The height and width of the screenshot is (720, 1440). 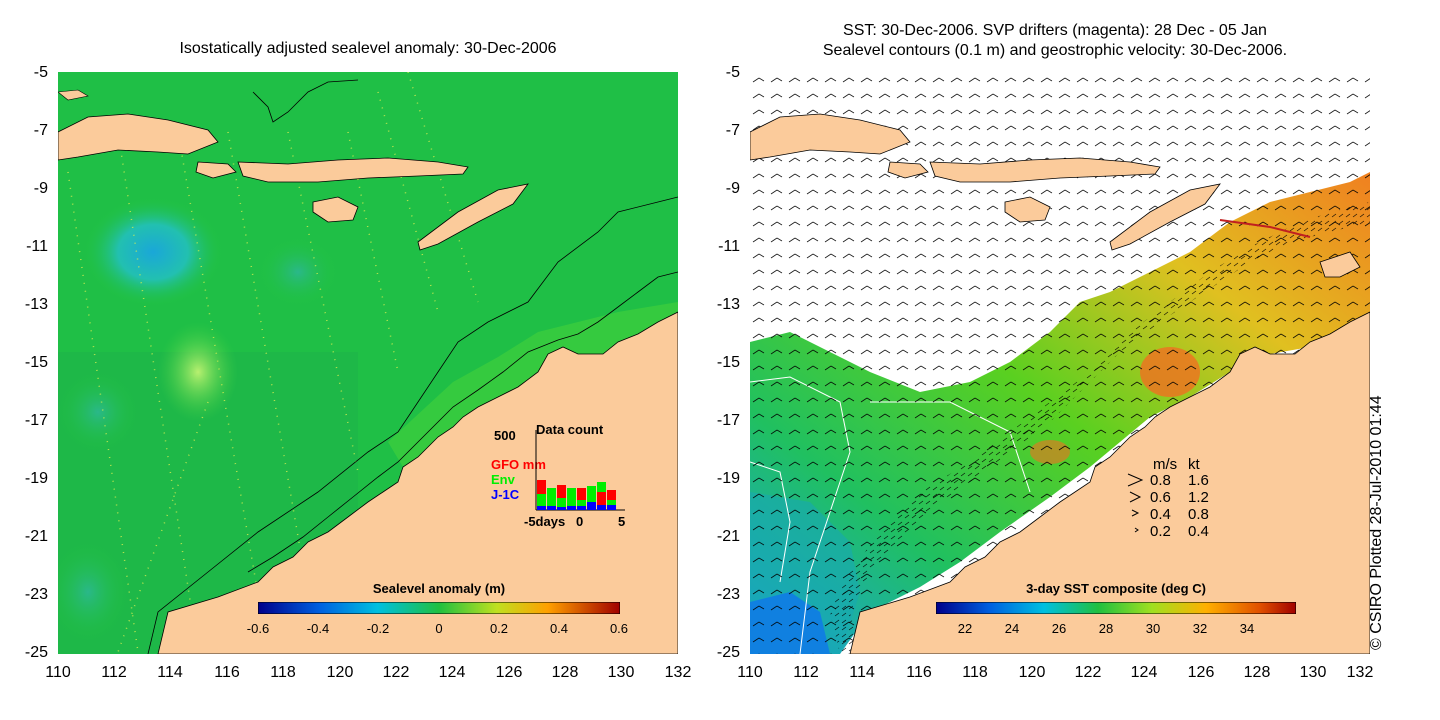 I want to click on colorbar-label: 28, so click(x=1106, y=628).